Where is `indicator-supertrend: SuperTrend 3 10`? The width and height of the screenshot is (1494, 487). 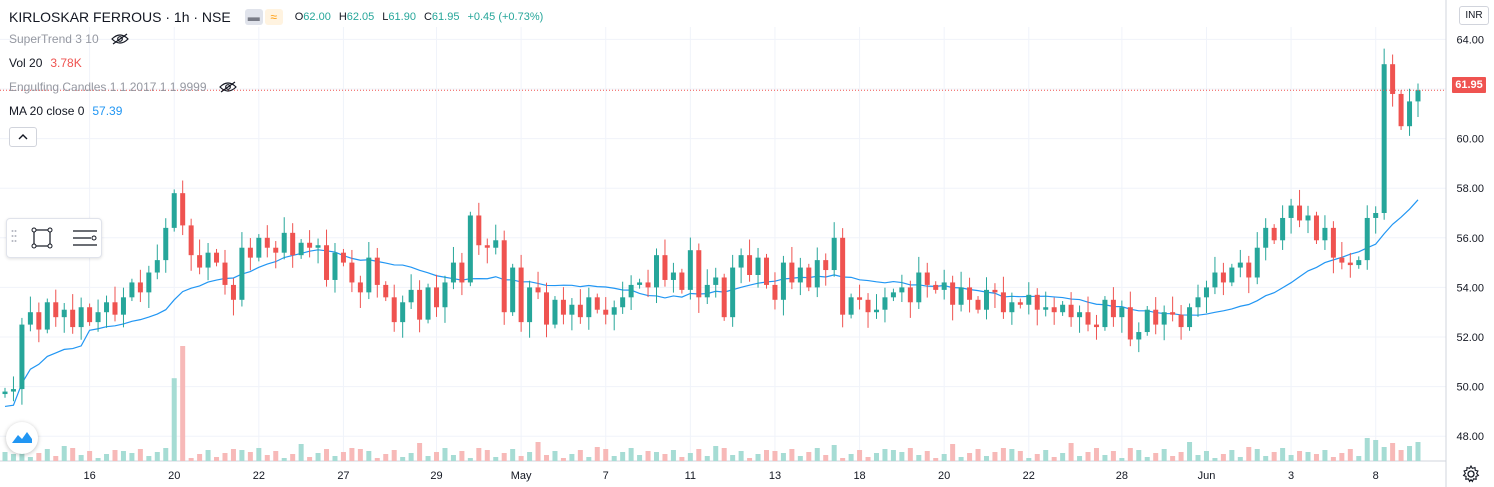
indicator-supertrend: SuperTrend 3 10 is located at coordinates (69, 39).